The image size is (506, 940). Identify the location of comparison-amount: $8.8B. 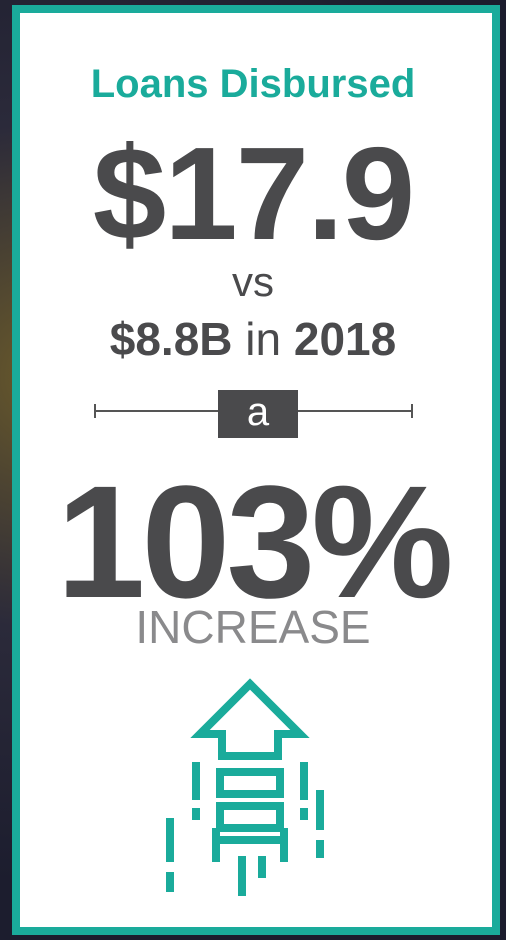
(171, 339).